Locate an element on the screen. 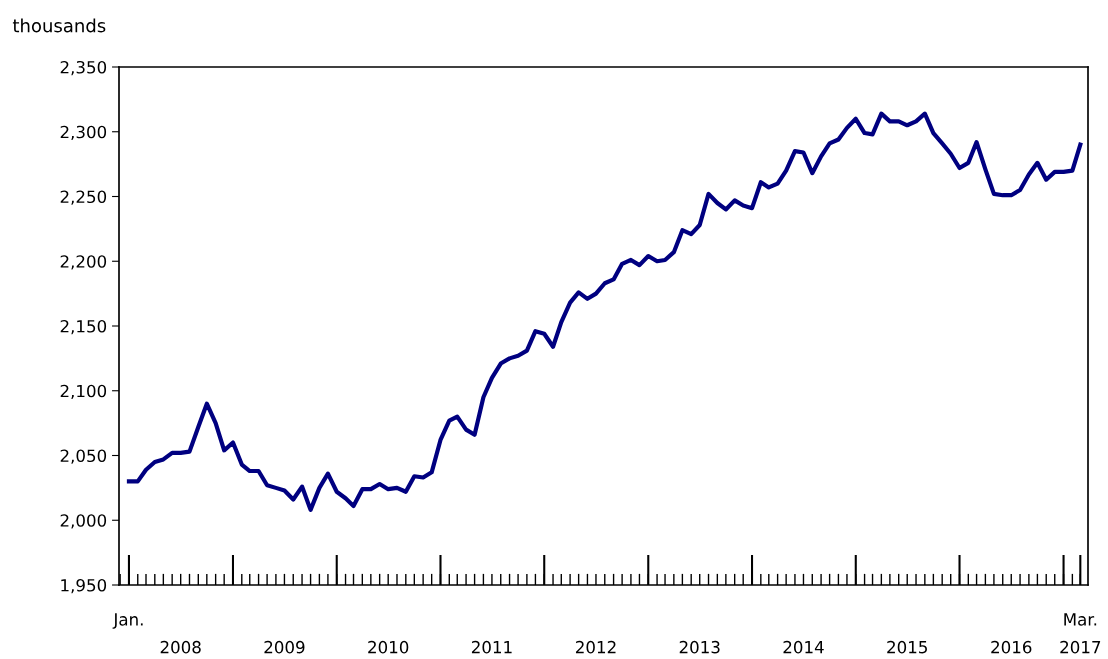 This screenshot has width=1108, height=659. y-axis-title: thousands is located at coordinates (59, 25).